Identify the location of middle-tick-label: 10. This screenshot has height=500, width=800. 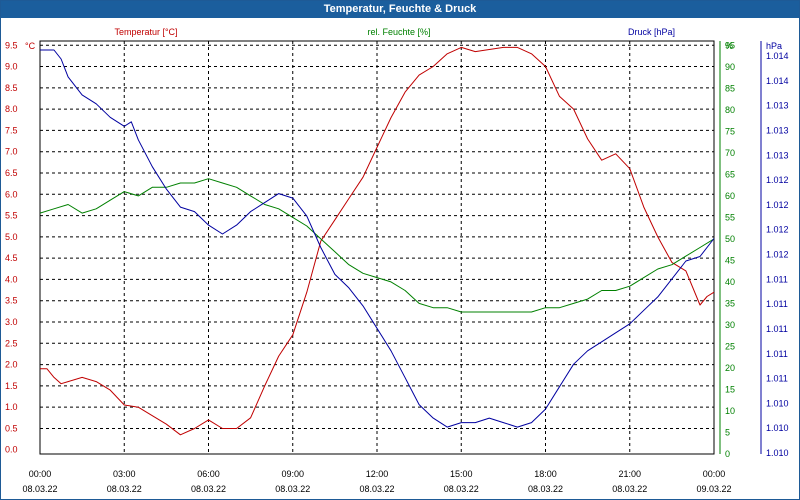
(730, 411).